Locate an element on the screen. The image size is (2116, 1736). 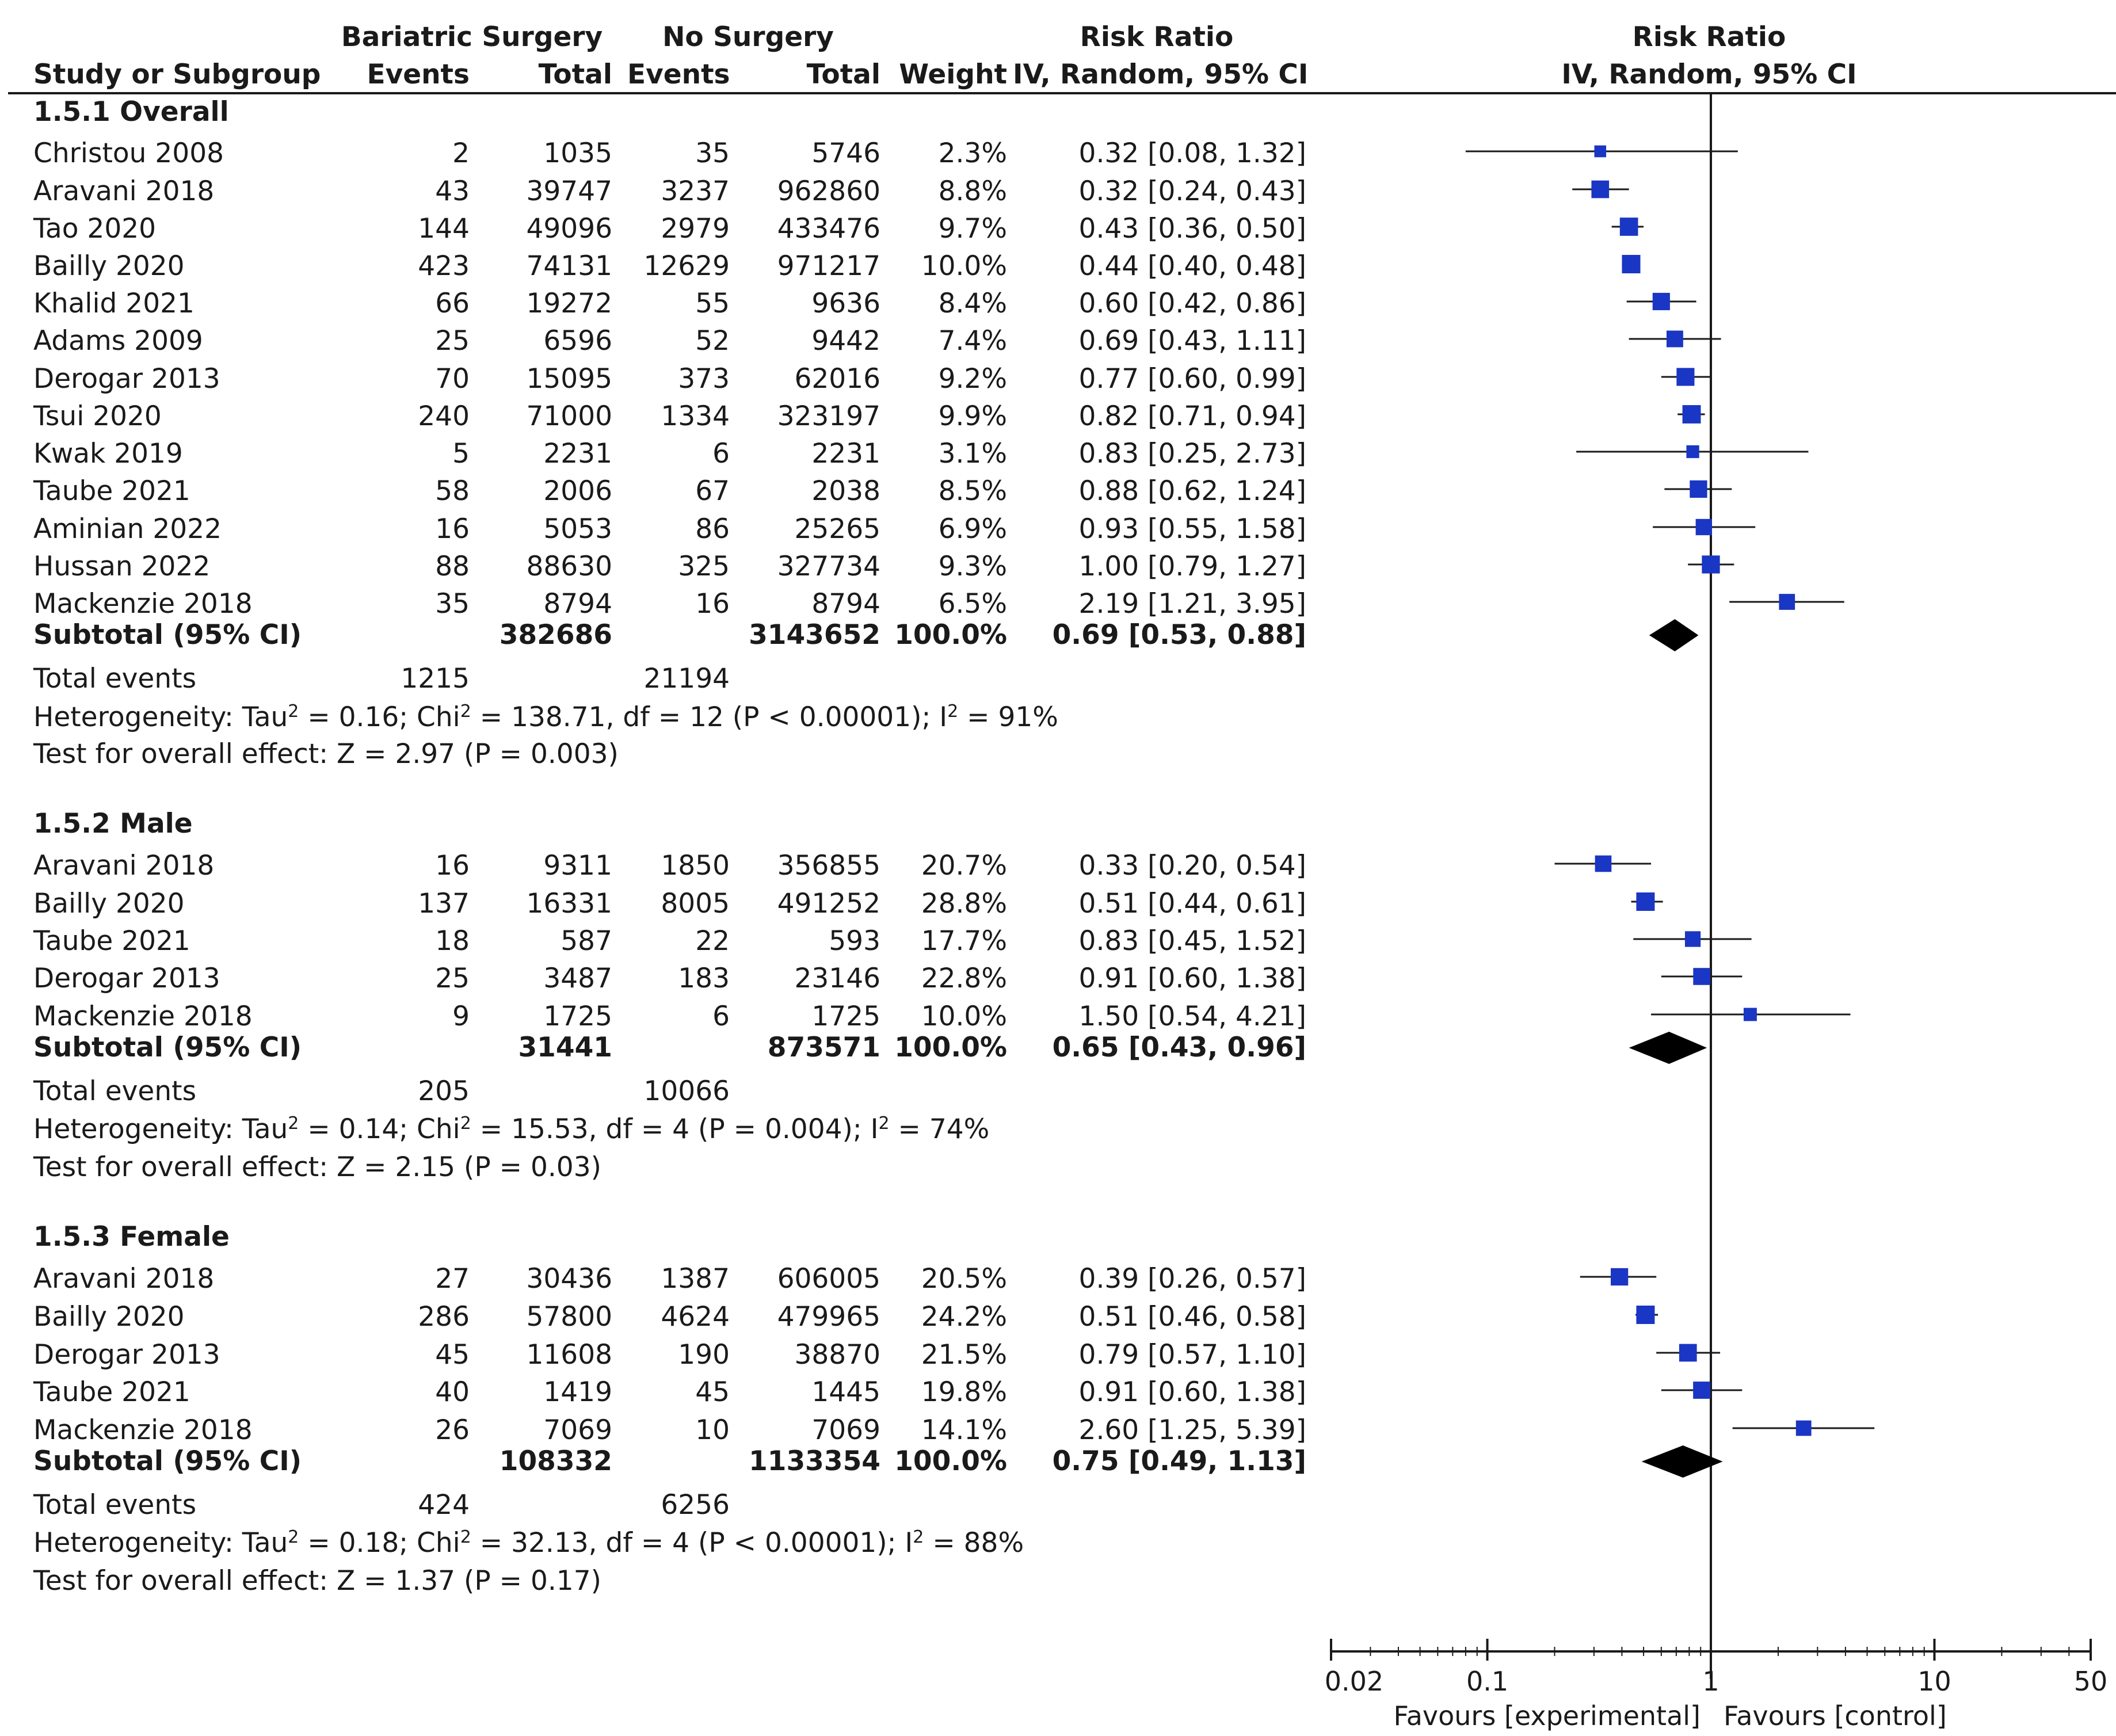
study-e2: 3237 is located at coordinates (695, 191).